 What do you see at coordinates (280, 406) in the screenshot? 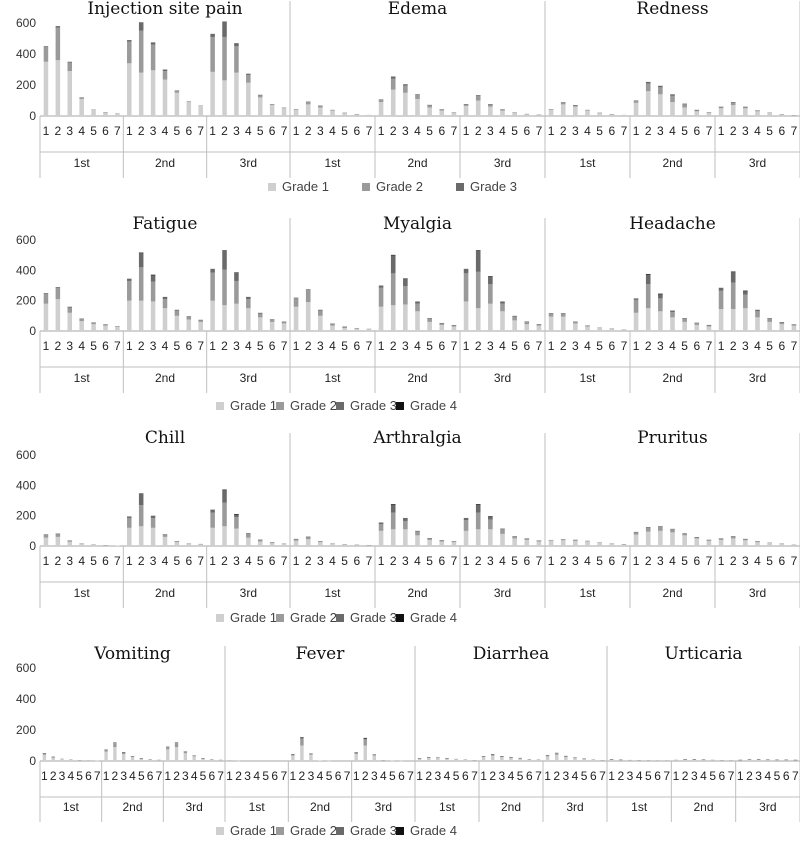
I see `legend-swatch` at bounding box center [280, 406].